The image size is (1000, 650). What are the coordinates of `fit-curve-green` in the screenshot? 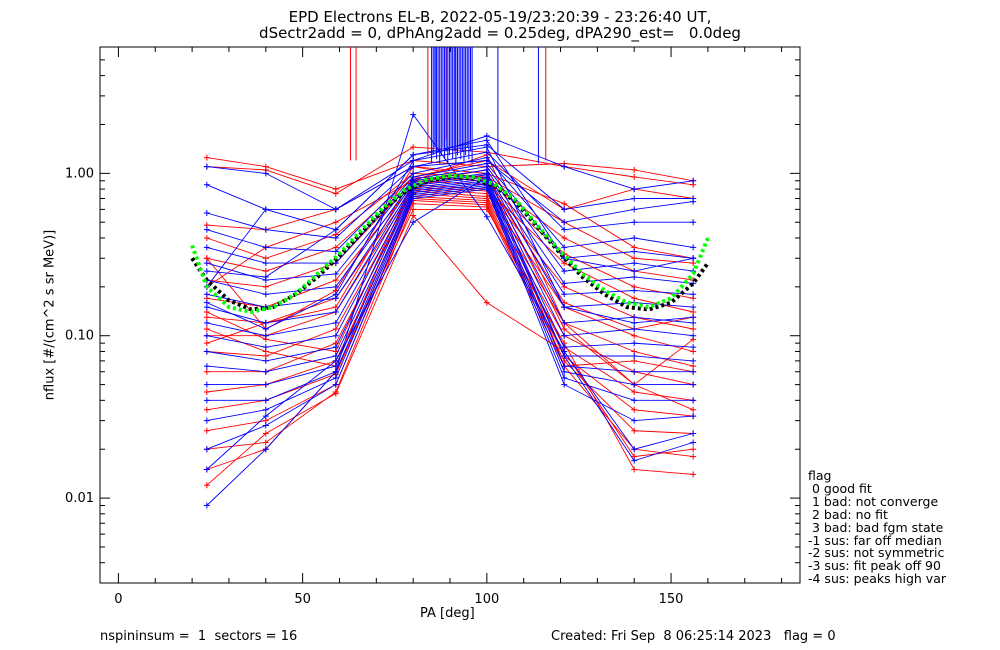 It's located at (450, 244).